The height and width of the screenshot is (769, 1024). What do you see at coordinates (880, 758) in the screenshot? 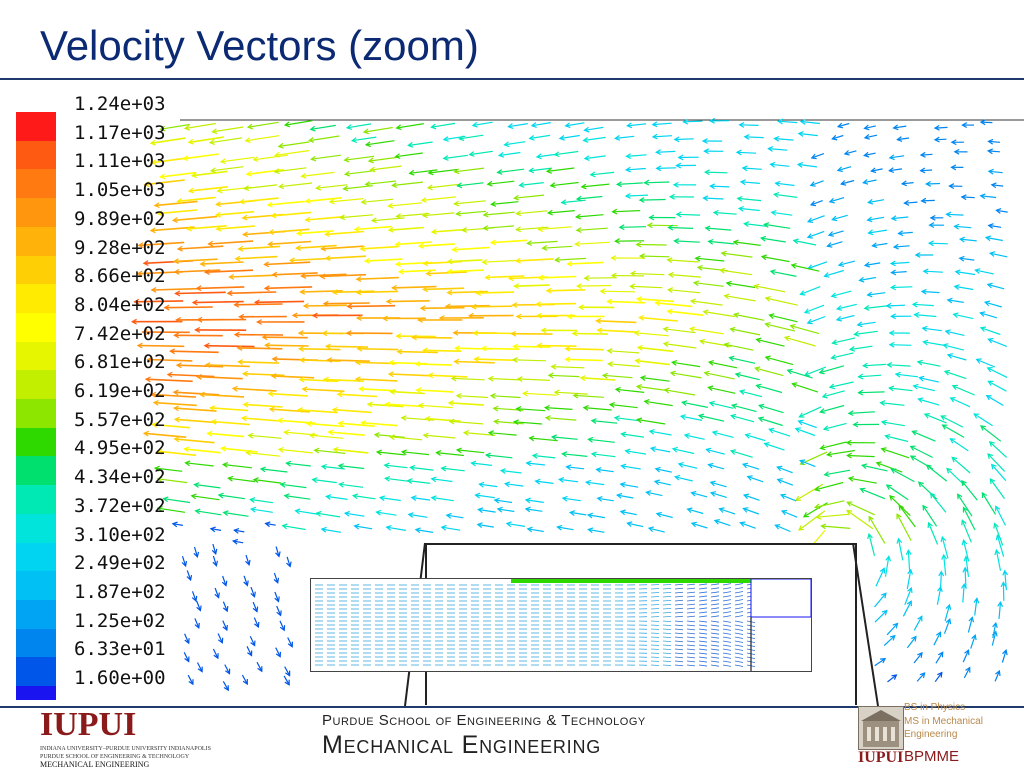
I see `bpmme-iupui-text: IUPUI` at bounding box center [880, 758].